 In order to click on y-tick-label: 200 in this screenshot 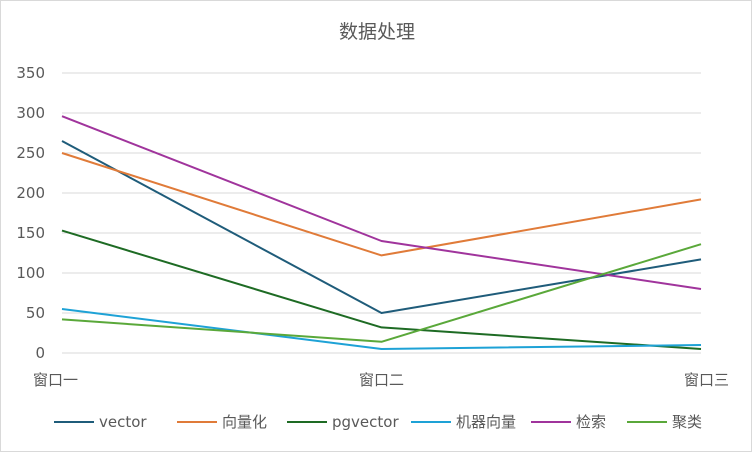, I will do `click(30, 193)`.